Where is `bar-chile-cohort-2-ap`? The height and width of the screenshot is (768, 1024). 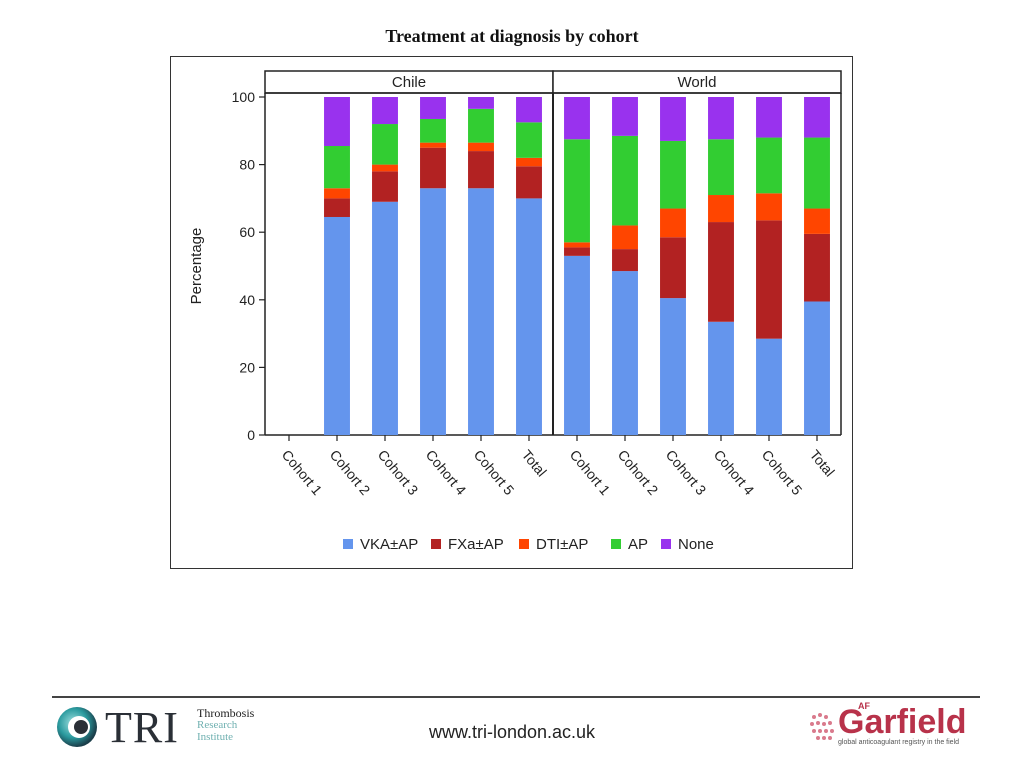
bar-chile-cohort-2-ap is located at coordinates (337, 167).